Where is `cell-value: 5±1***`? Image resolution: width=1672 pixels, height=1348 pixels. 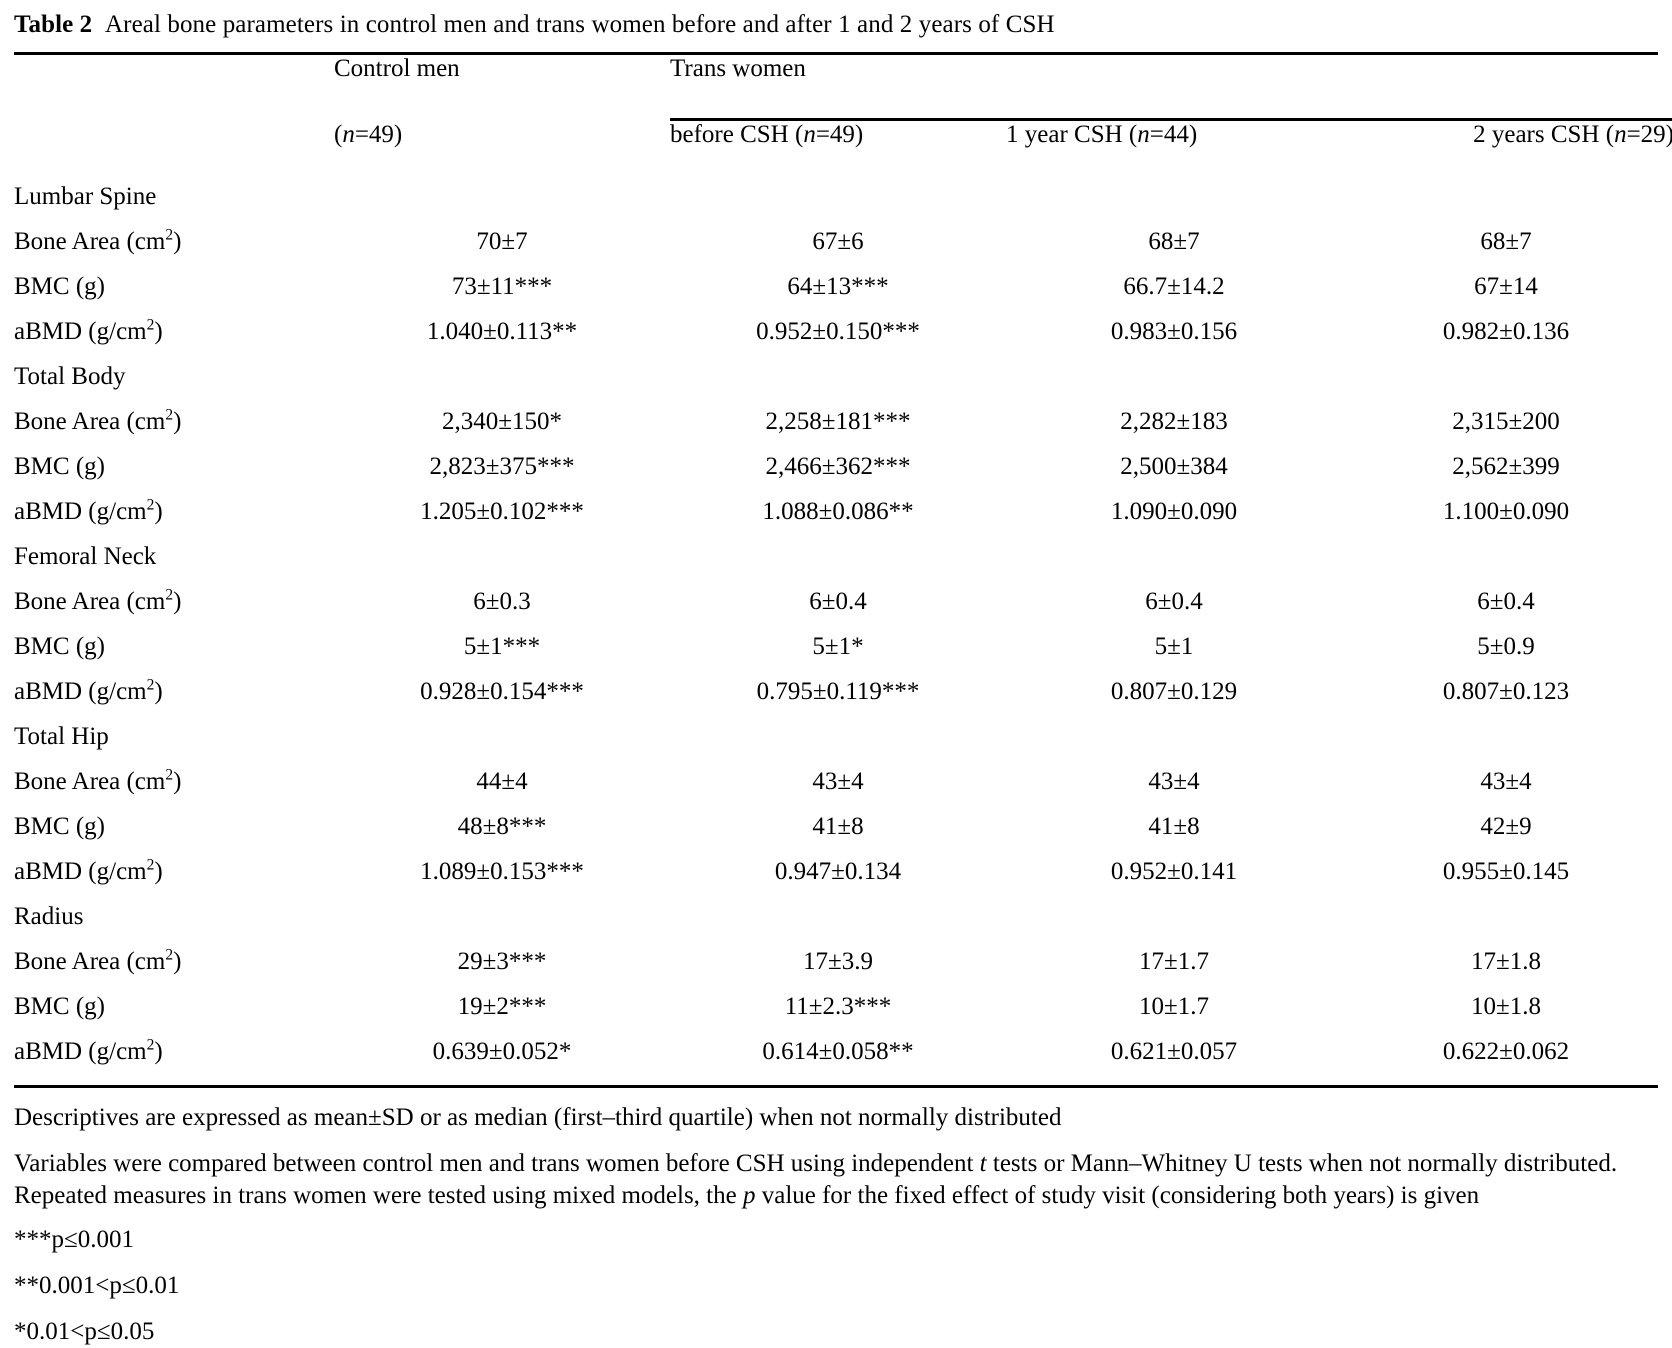 cell-value: 5±1*** is located at coordinates (502, 646).